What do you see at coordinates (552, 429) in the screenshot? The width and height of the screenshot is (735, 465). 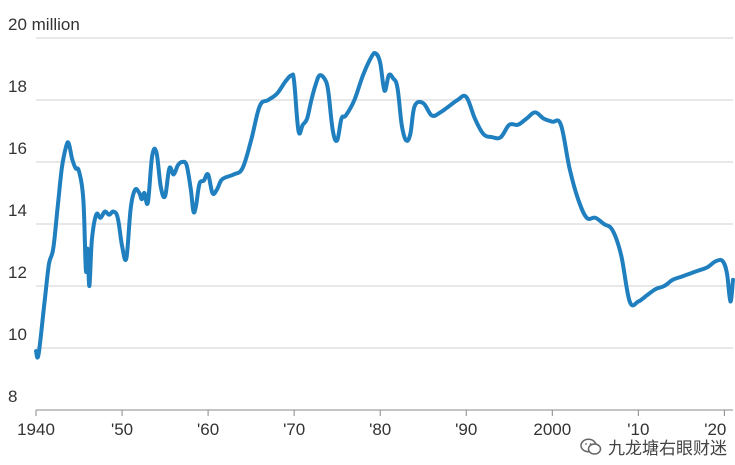 I see `x-tick-label: 2000` at bounding box center [552, 429].